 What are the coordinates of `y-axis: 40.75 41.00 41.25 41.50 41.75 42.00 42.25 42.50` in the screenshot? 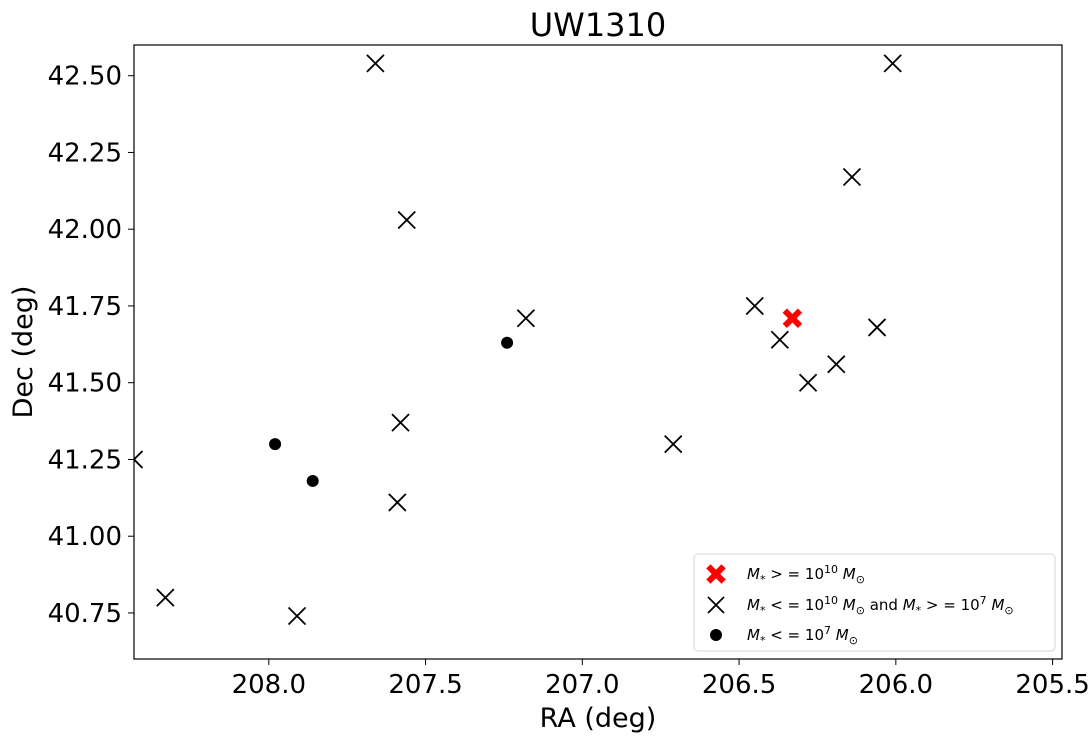 It's located at (91, 345).